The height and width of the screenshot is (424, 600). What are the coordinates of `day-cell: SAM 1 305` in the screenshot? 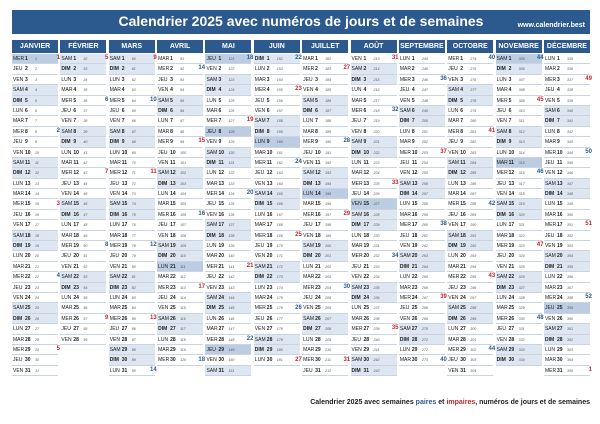 It's located at (518, 59).